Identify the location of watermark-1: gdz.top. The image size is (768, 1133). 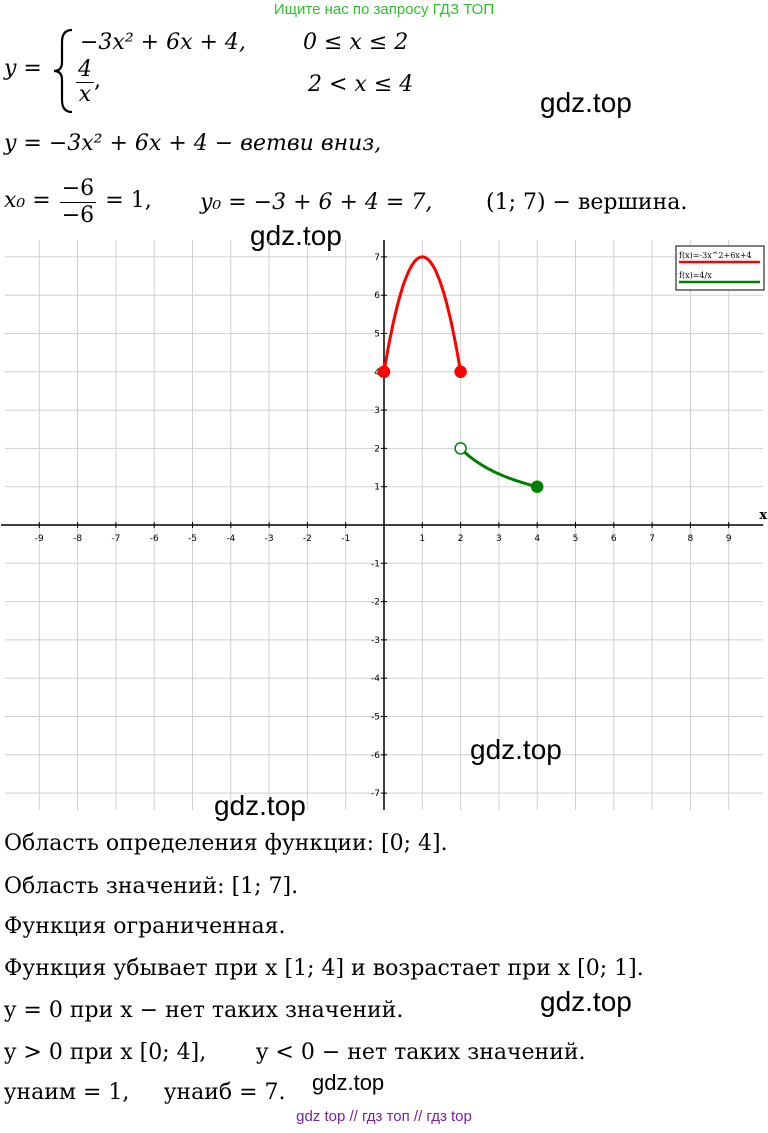
(586, 102).